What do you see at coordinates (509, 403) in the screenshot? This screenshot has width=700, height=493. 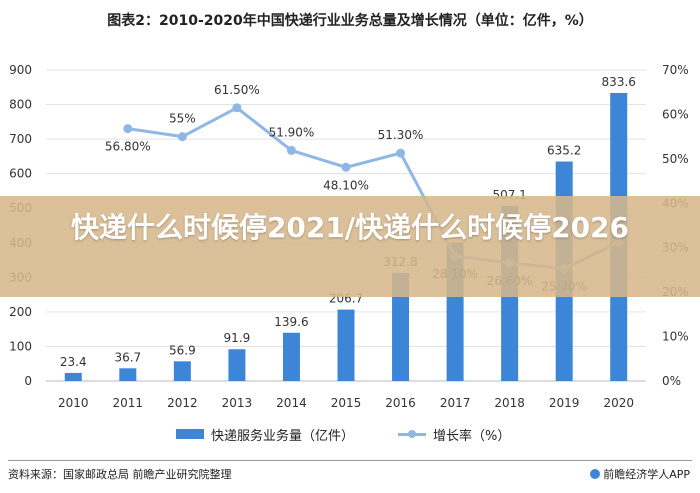 I see `x-tick-label: 2018` at bounding box center [509, 403].